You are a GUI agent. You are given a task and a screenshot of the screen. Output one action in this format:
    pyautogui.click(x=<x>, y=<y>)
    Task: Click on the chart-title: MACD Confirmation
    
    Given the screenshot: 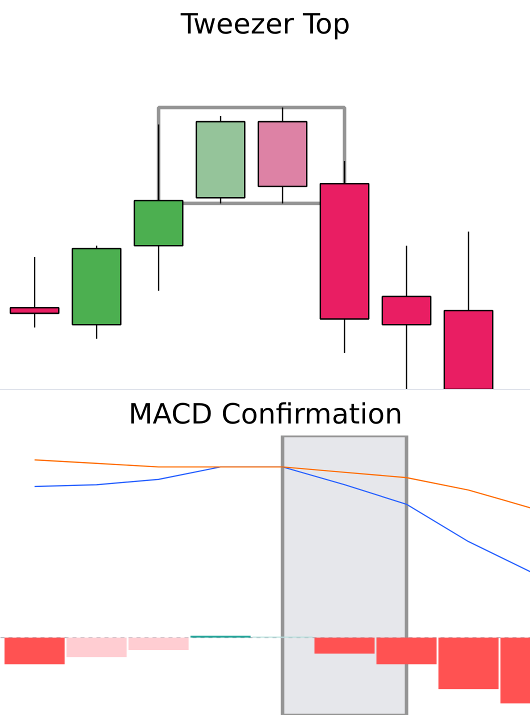 What is the action you would take?
    pyautogui.click(x=265, y=414)
    